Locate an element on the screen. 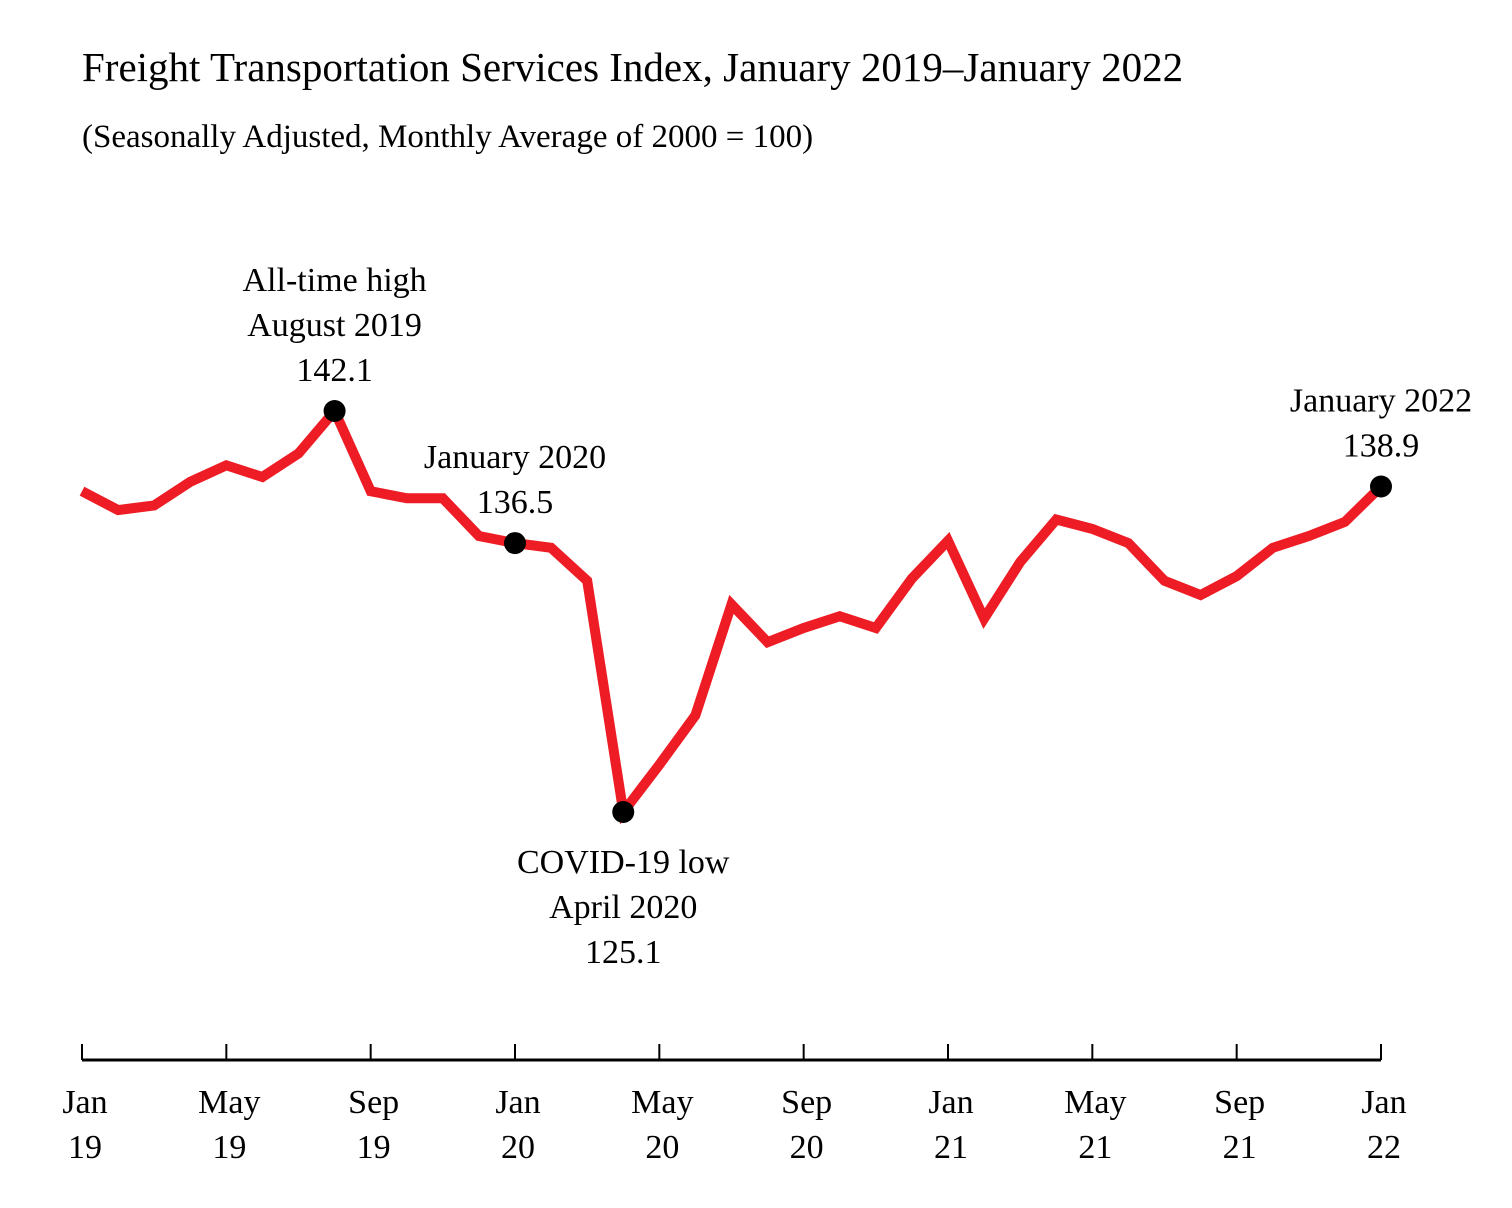  x-tick-label: 22 is located at coordinates (1384, 1147).